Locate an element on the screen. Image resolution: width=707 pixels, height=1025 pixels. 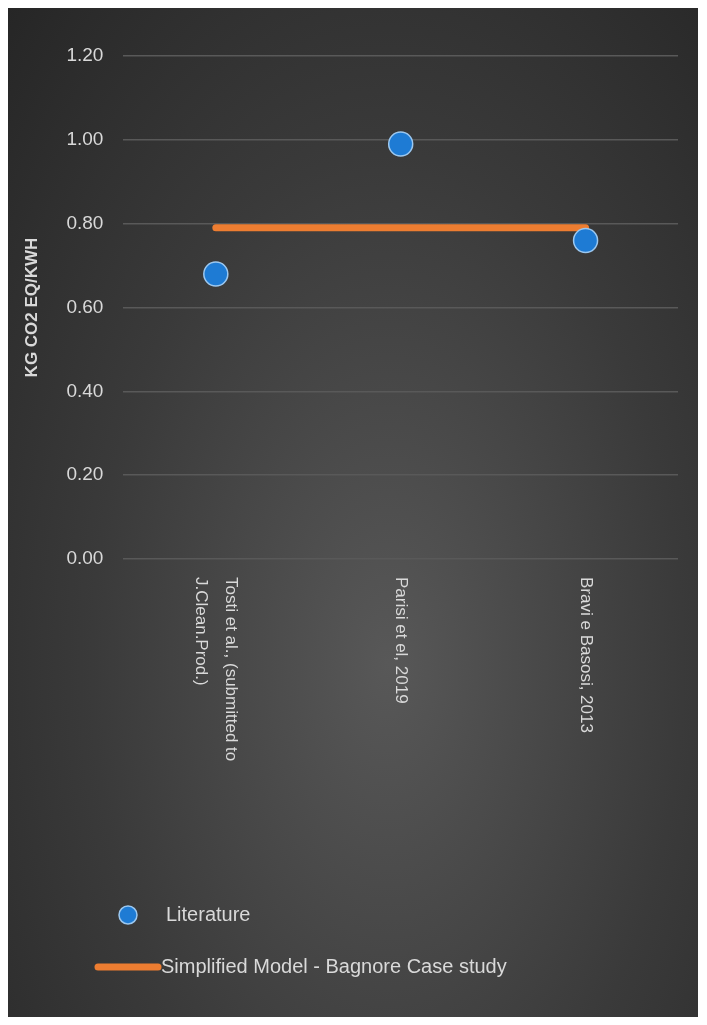
legend-label: Simplified Model - Bagnore Case study is located at coordinates (334, 965).